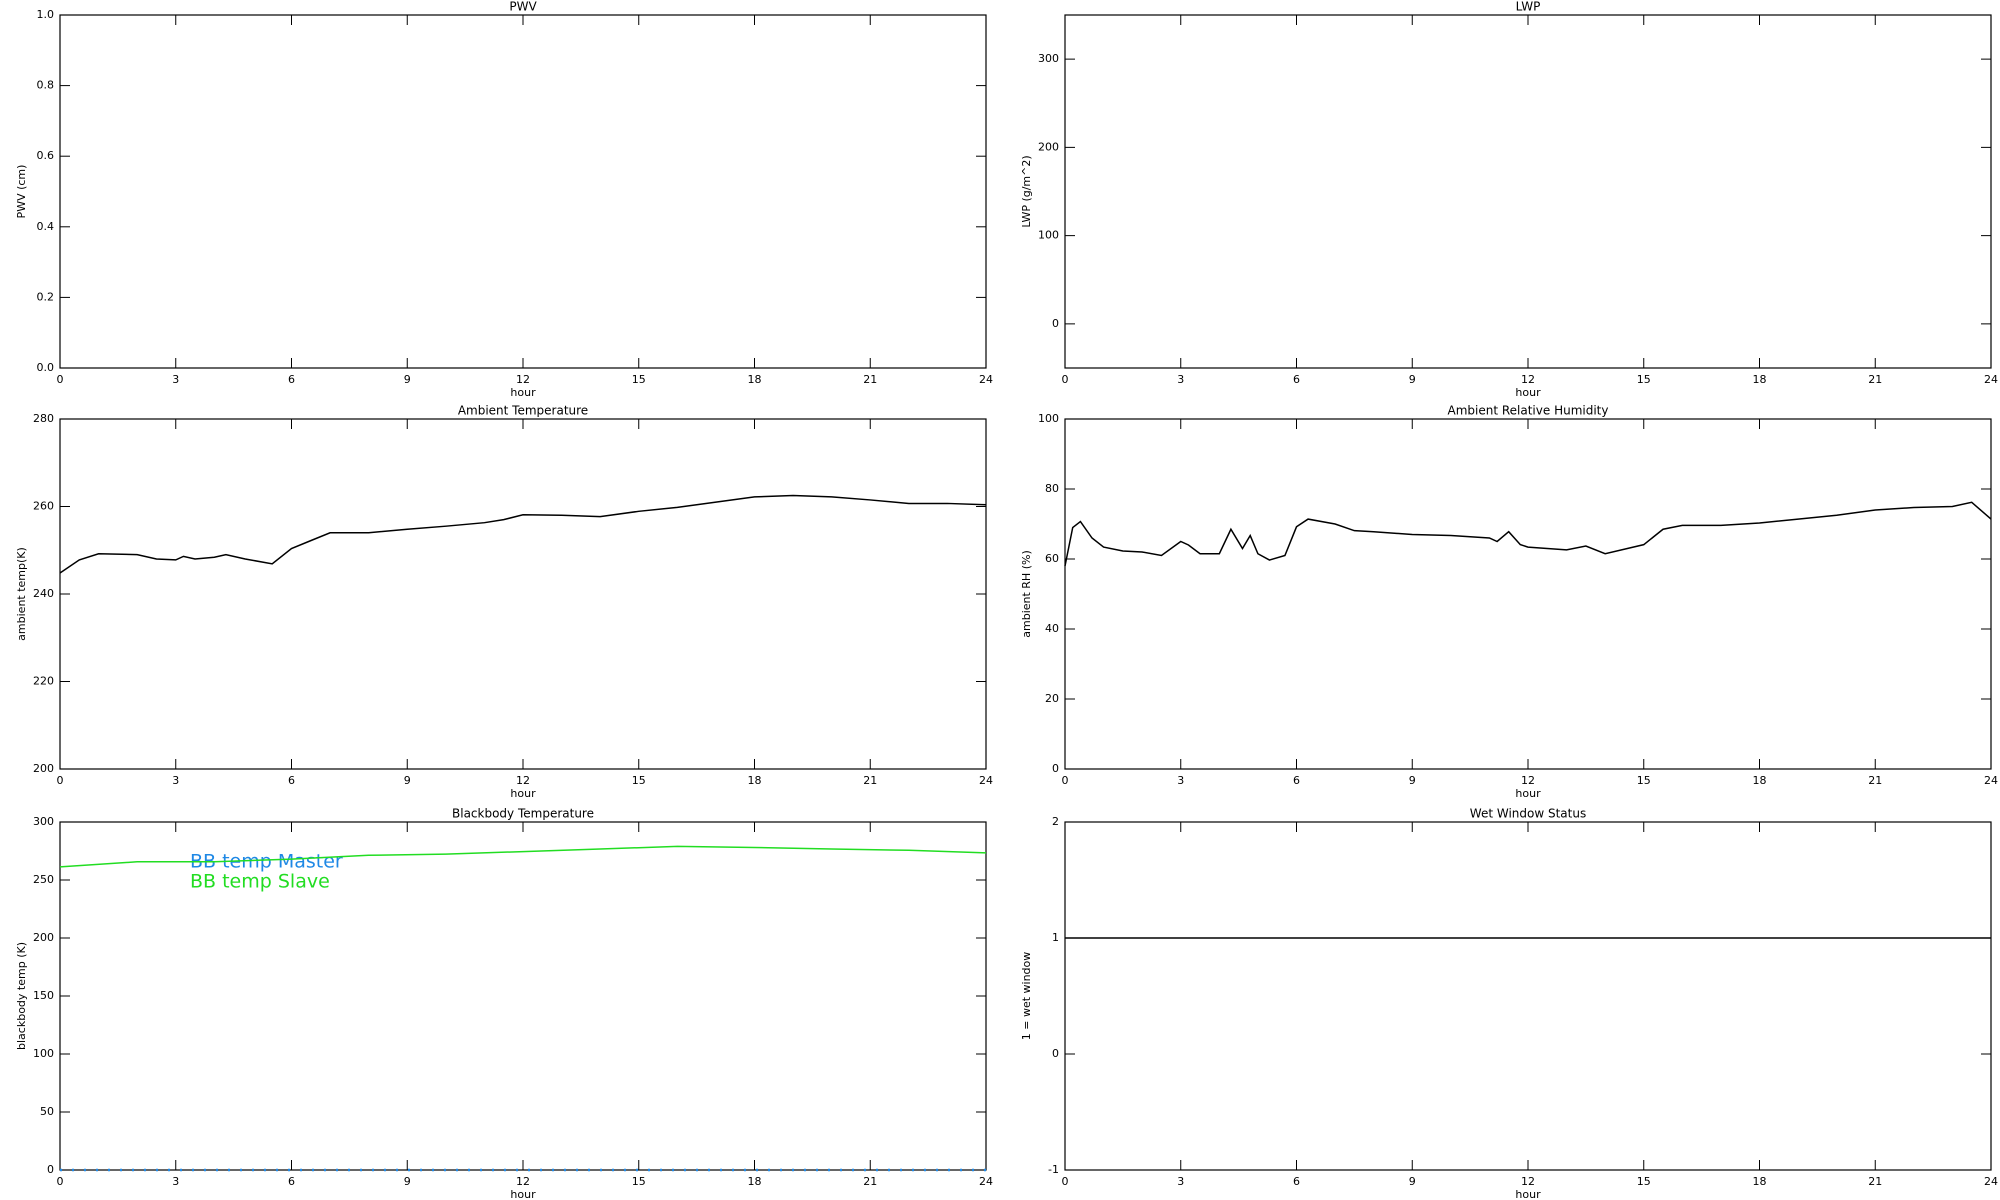 This screenshot has width=2000, height=1200. What do you see at coordinates (46, 155) in the screenshot?
I see `y-tick-label: 0.6` at bounding box center [46, 155].